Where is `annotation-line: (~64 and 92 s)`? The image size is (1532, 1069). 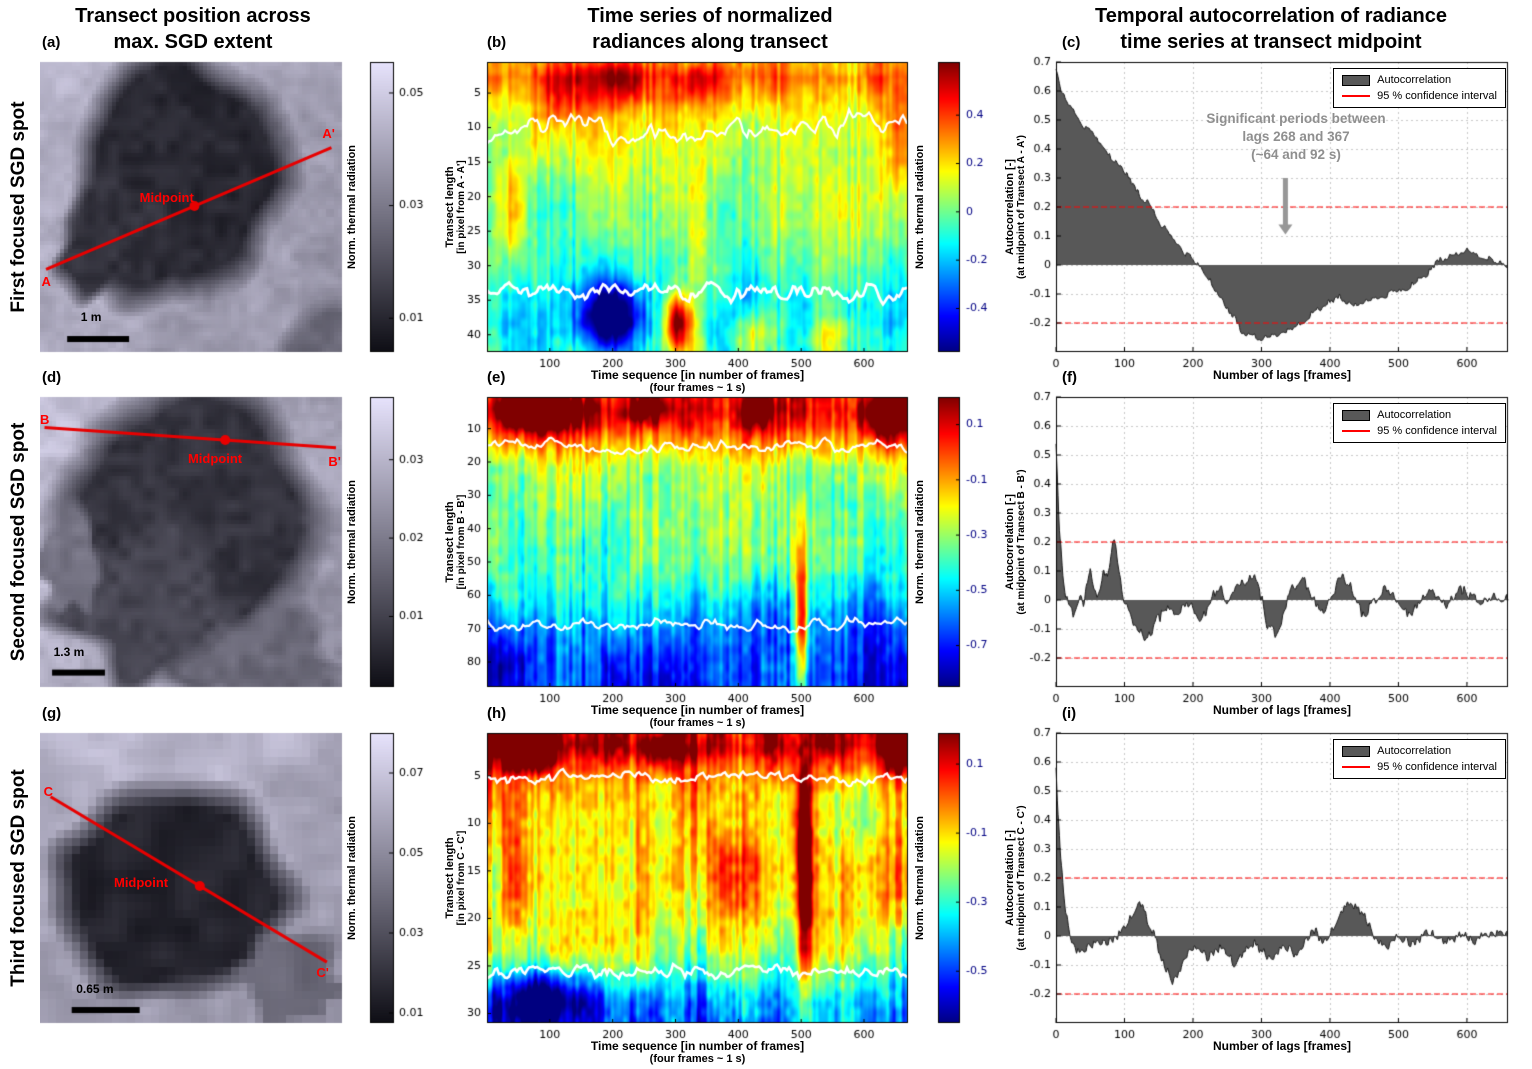
annotation-line: (~64 and 92 s) is located at coordinates (1296, 154).